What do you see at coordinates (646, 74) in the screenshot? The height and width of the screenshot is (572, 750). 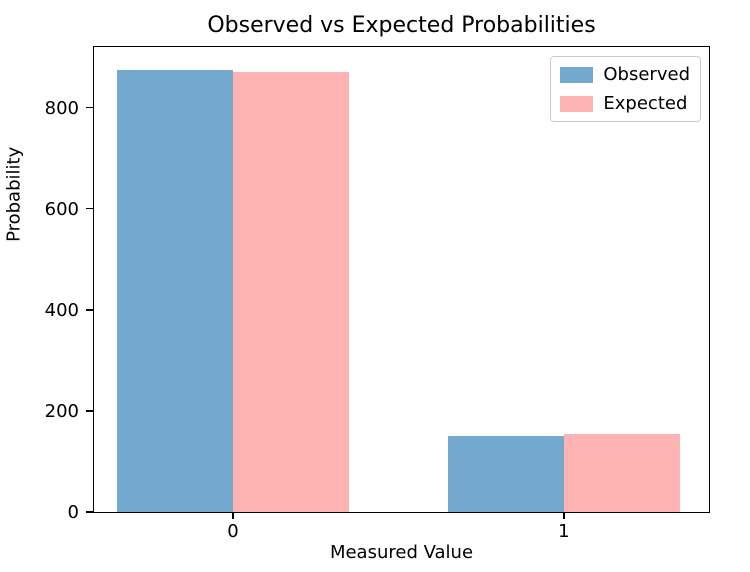 I see `legend-label: Observed` at bounding box center [646, 74].